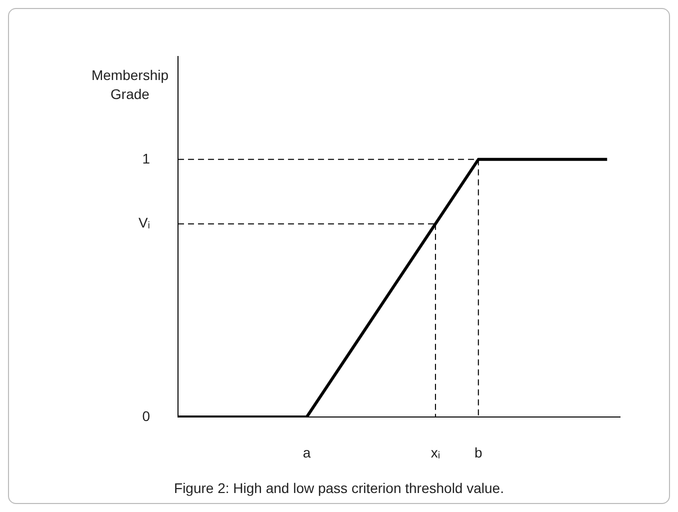 This screenshot has height=512, width=678. I want to click on x-tick-label: xᵢ, so click(435, 452).